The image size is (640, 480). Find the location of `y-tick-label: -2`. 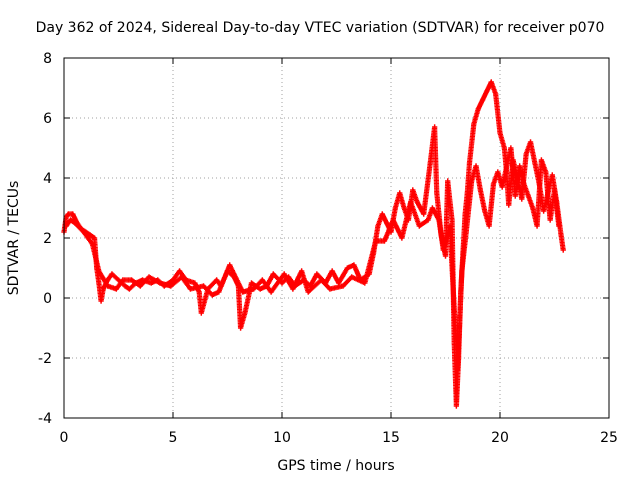

y-tick-label: -2 is located at coordinates (45, 359).